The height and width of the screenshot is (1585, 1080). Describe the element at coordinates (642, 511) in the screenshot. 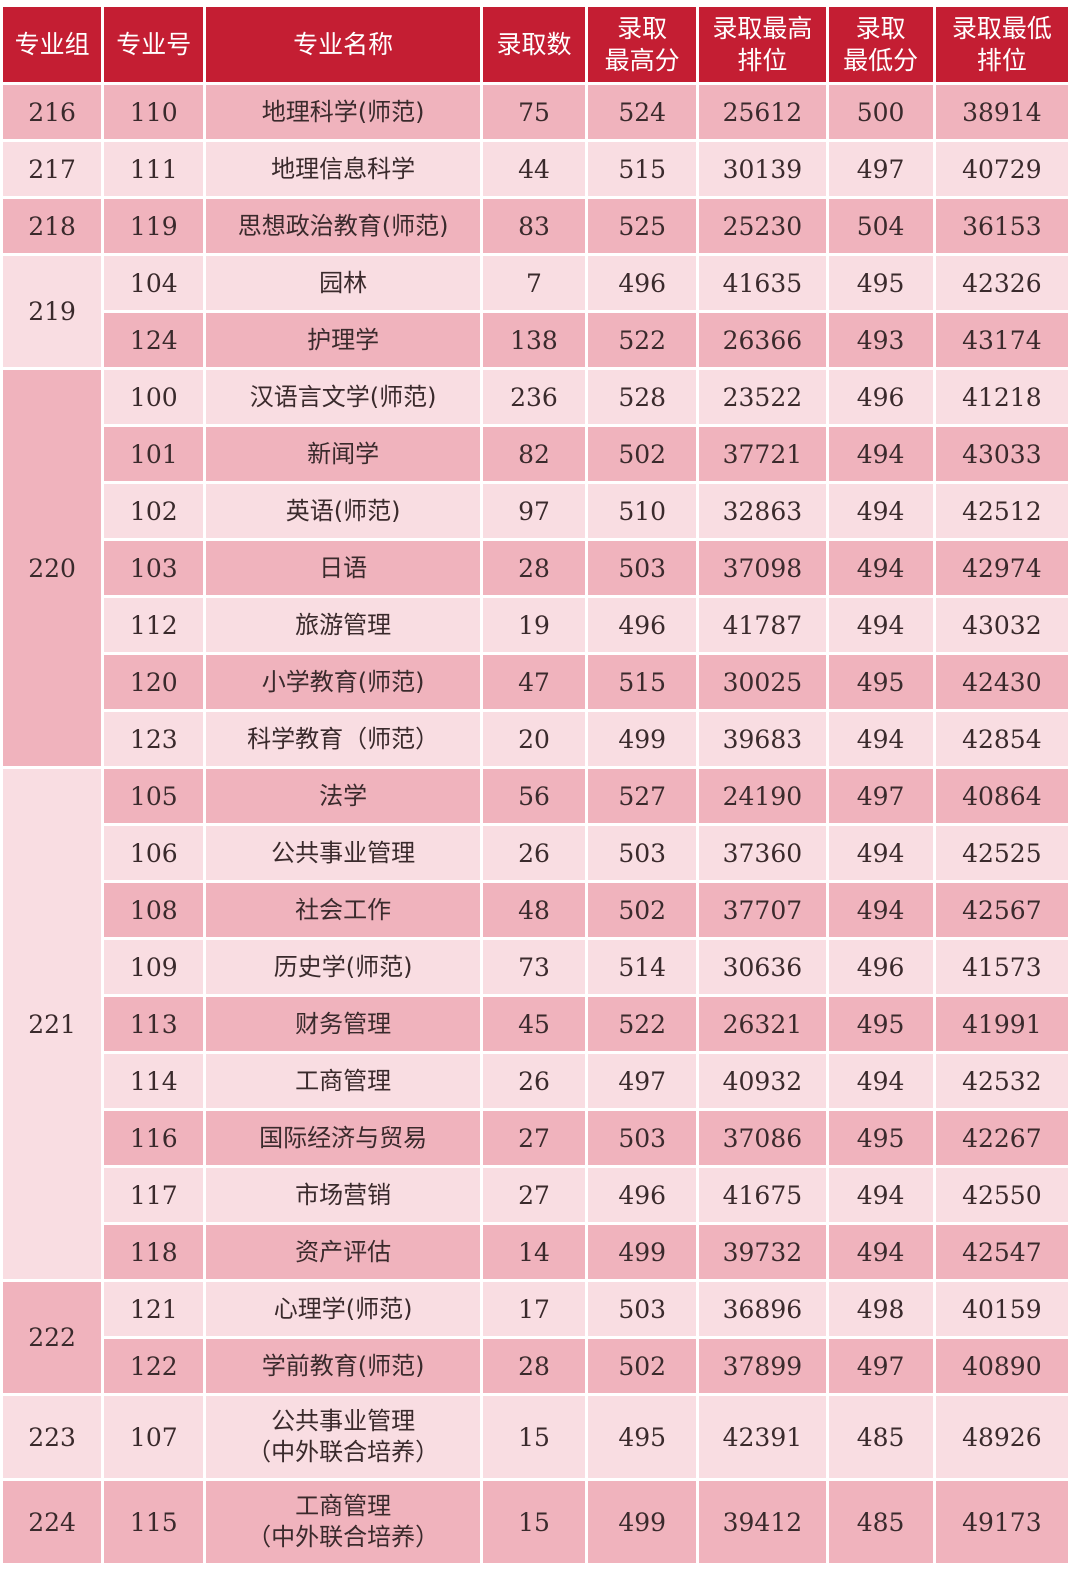

I see `max-score-cell: 510` at that location.